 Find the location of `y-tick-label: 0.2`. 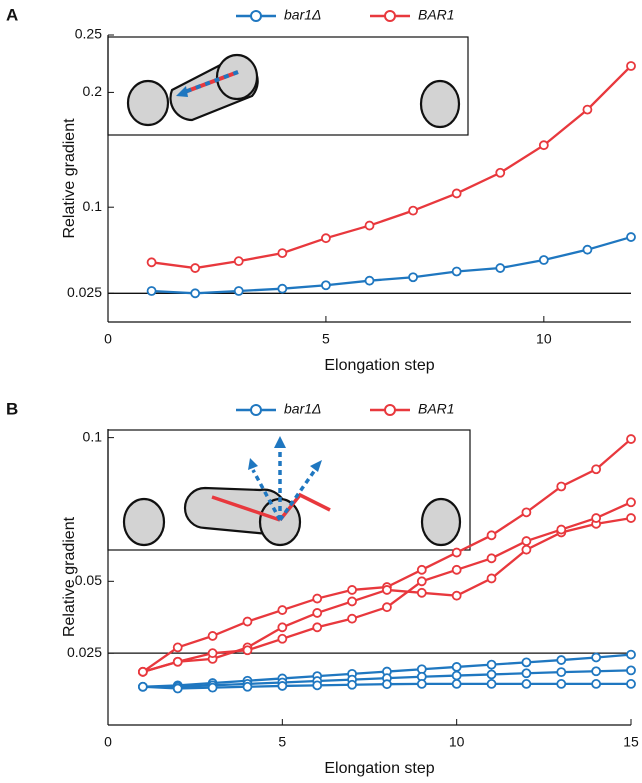

y-tick-label: 0.2 is located at coordinates (93, 91).